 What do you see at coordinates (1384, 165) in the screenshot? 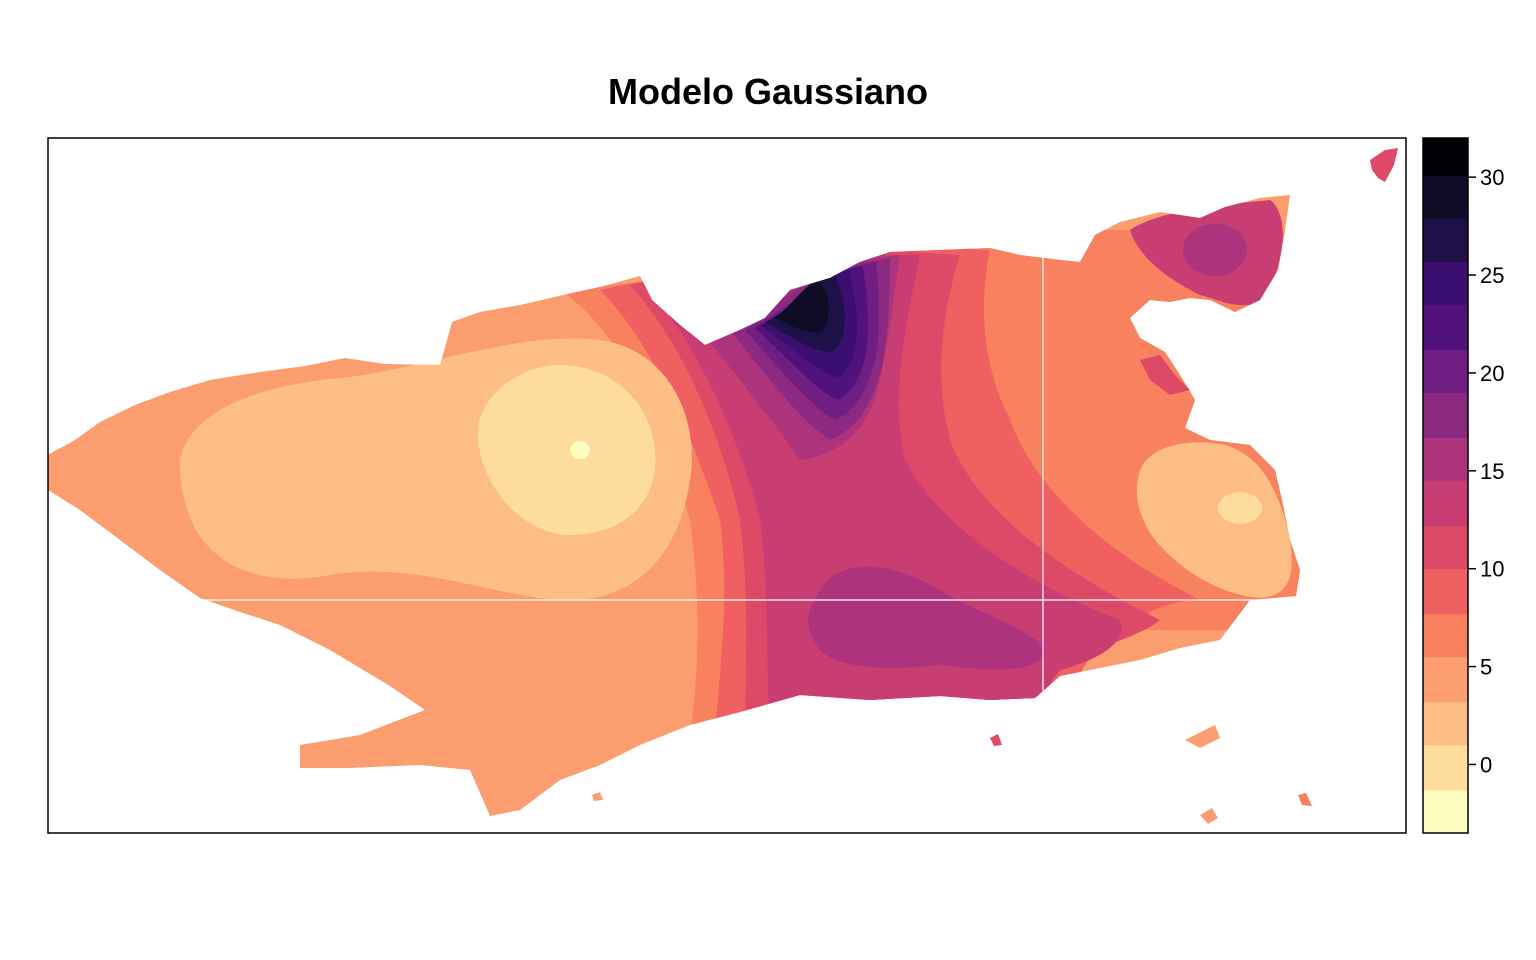
I see `island-northeast` at bounding box center [1384, 165].